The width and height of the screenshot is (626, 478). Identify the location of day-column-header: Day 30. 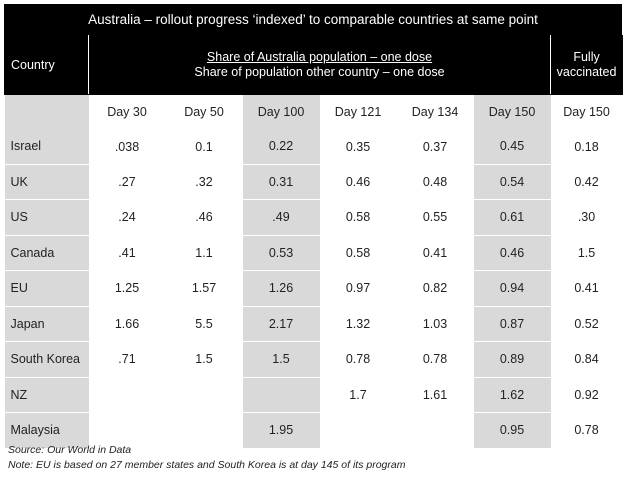
(127, 111).